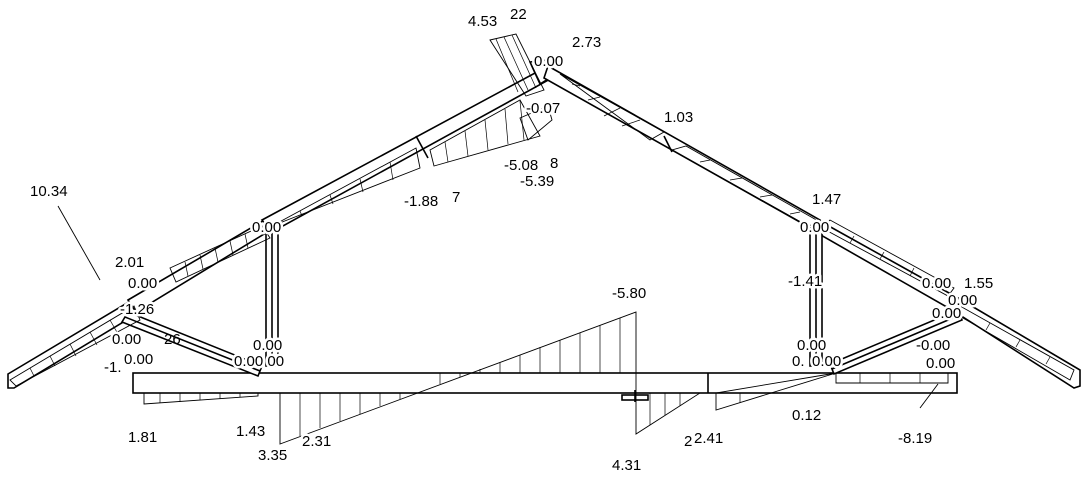 Image resolution: width=1082 pixels, height=477 pixels. Describe the element at coordinates (521, 87) in the screenshot. I see `apex-moment` at that location.